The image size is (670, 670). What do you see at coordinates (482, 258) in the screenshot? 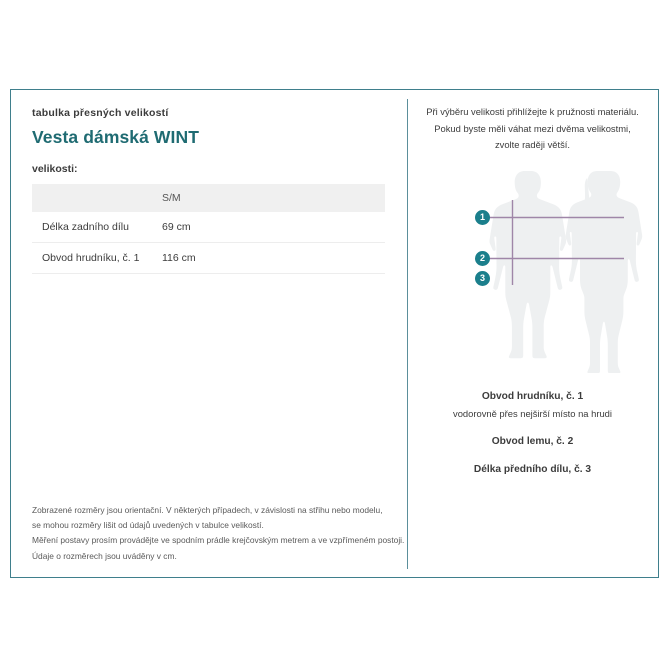
I see `measurement-marker-2: 2` at bounding box center [482, 258].